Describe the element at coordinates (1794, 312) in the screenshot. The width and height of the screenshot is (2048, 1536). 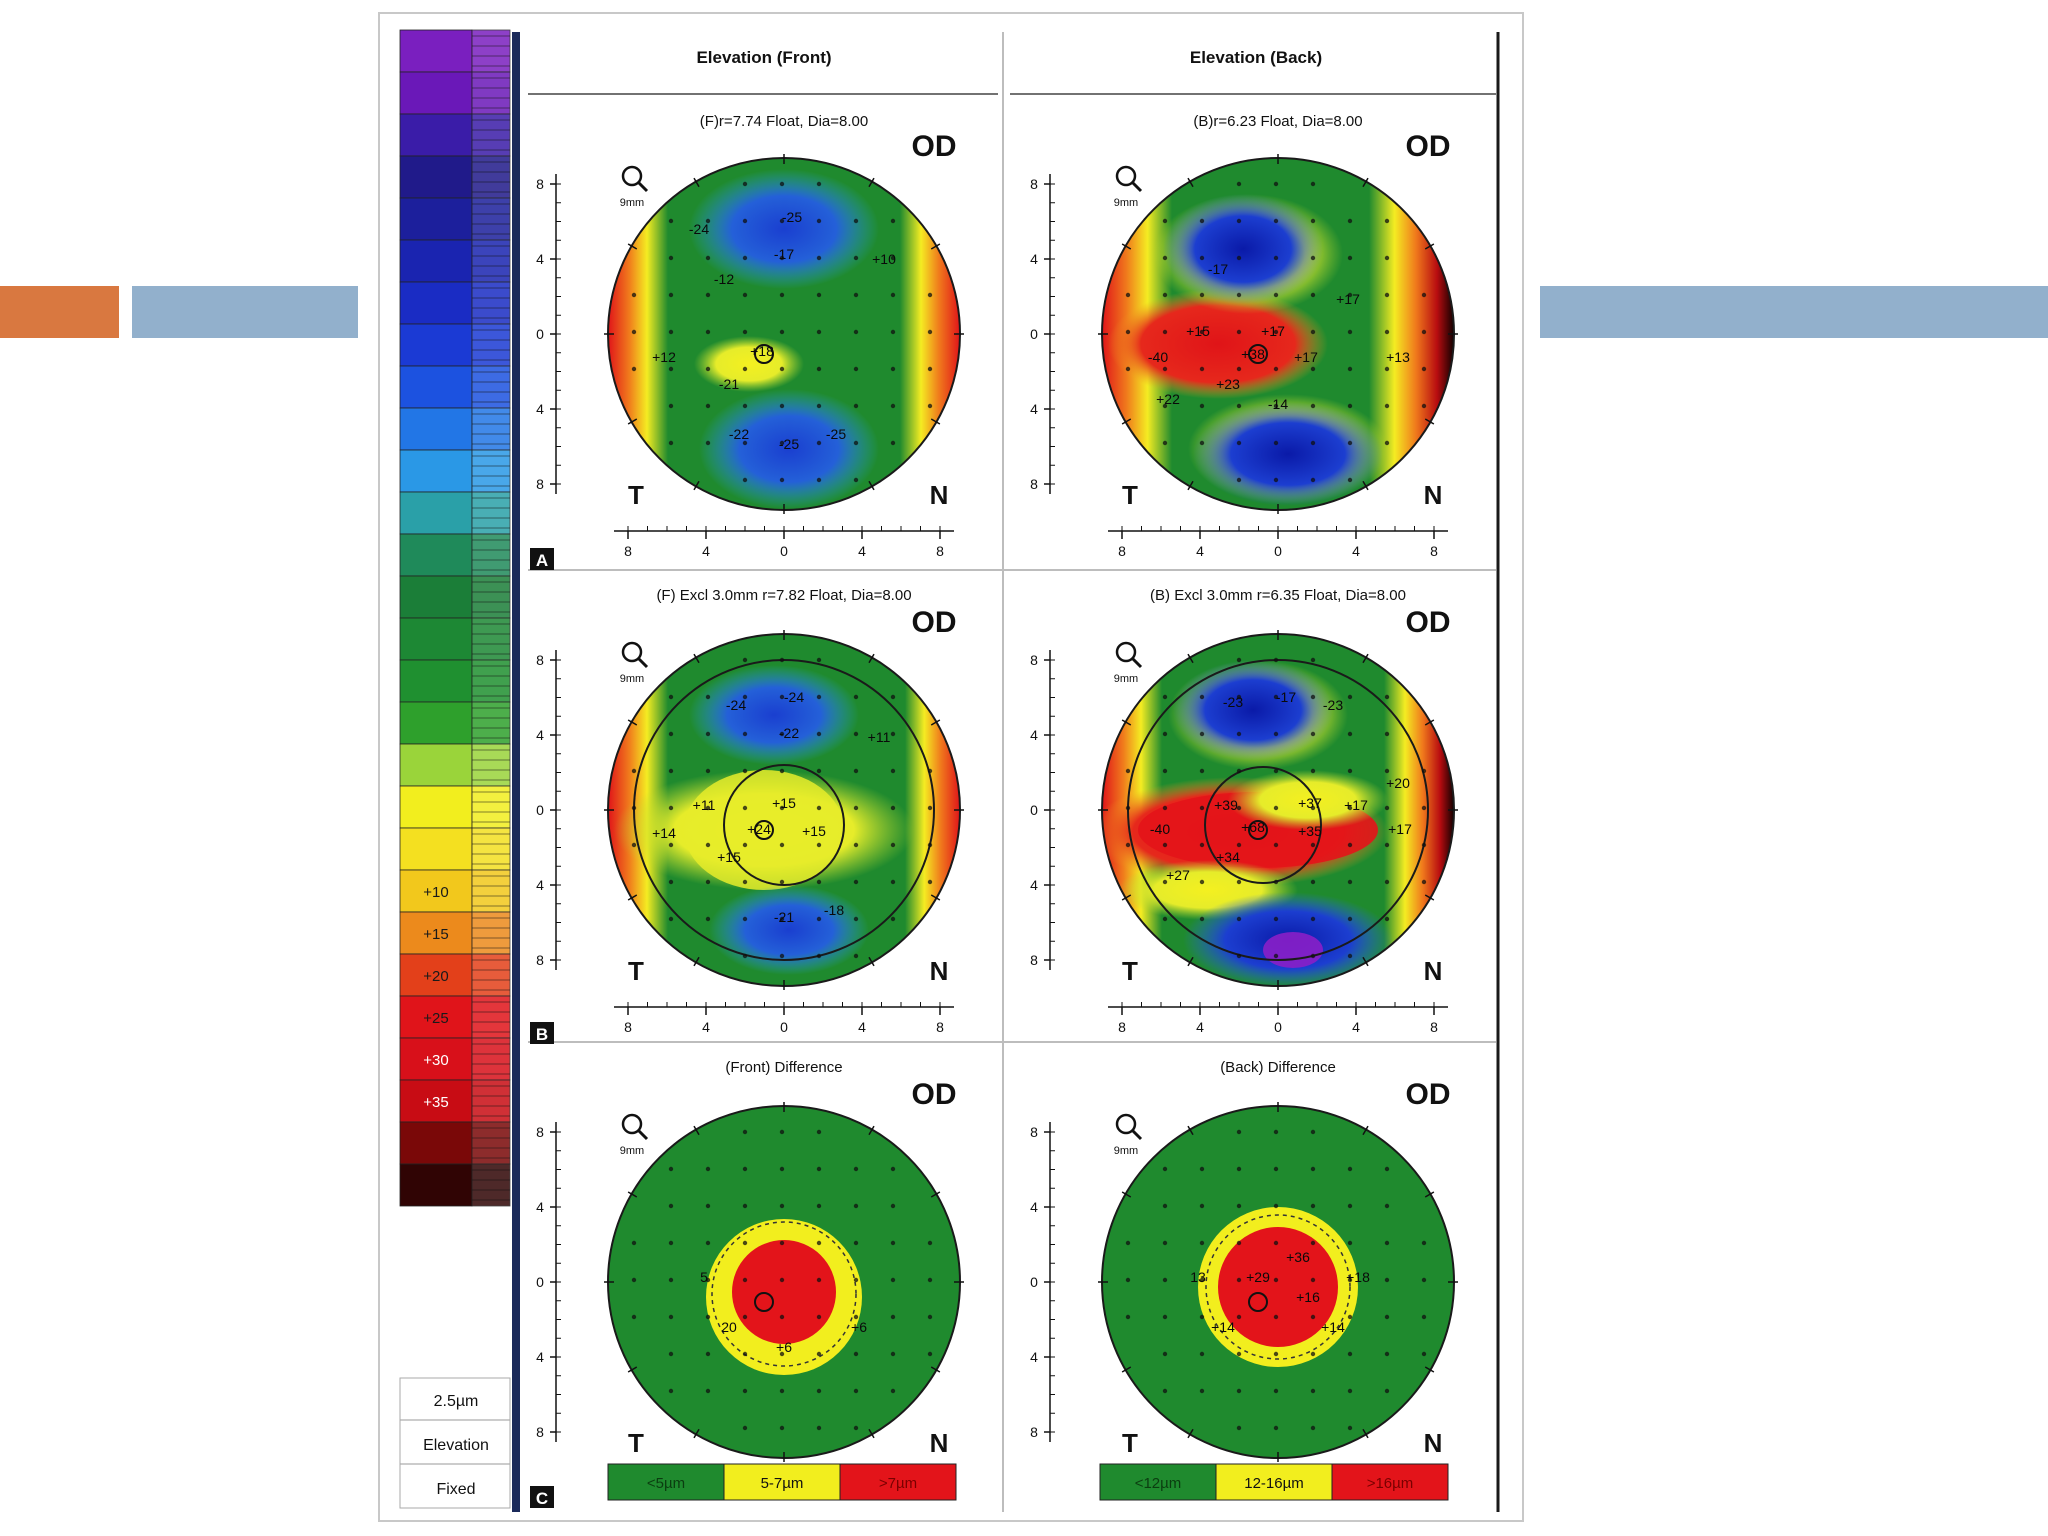
I see `accent-bar-blue-right` at that location.